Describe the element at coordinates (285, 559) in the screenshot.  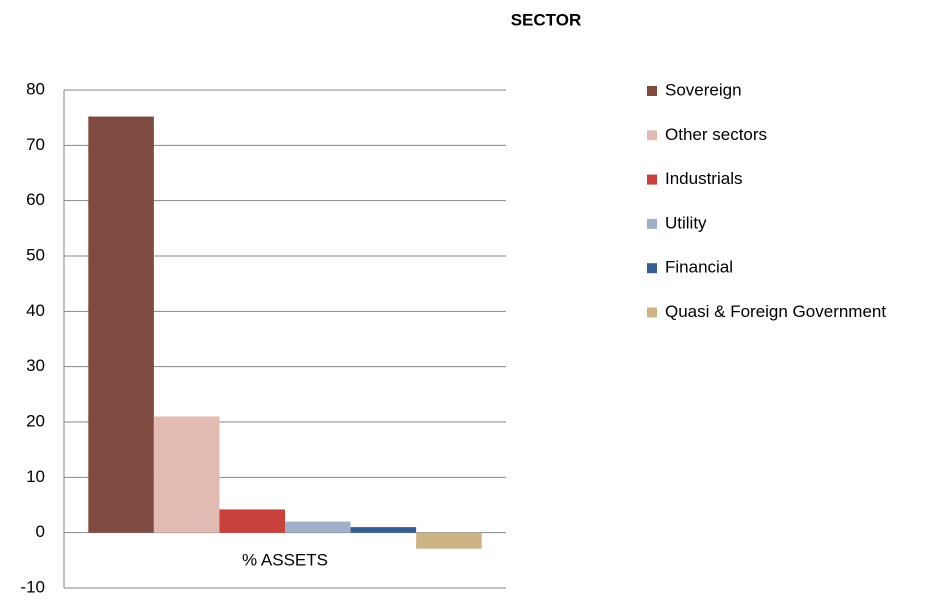
I see `x-tick-label: % ASSETS` at that location.